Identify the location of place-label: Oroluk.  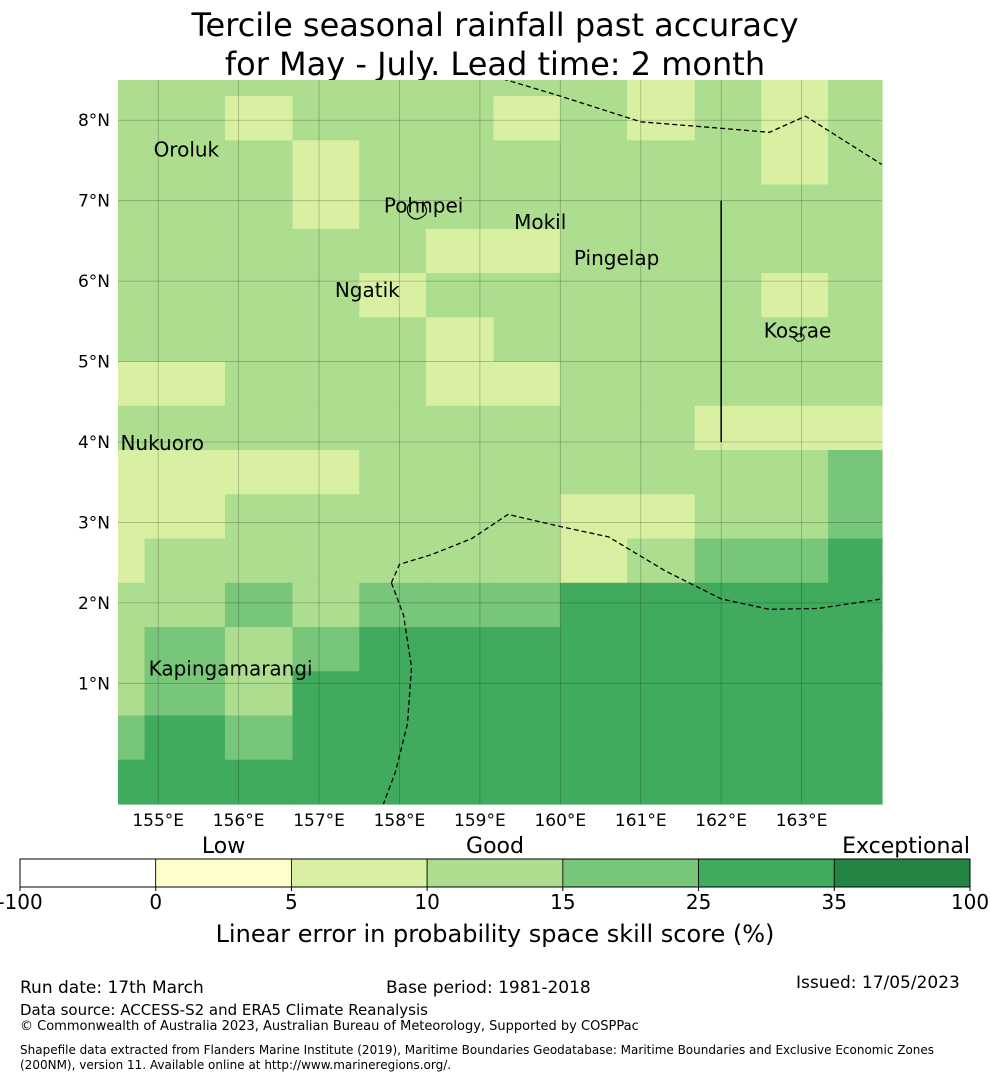
(187, 149).